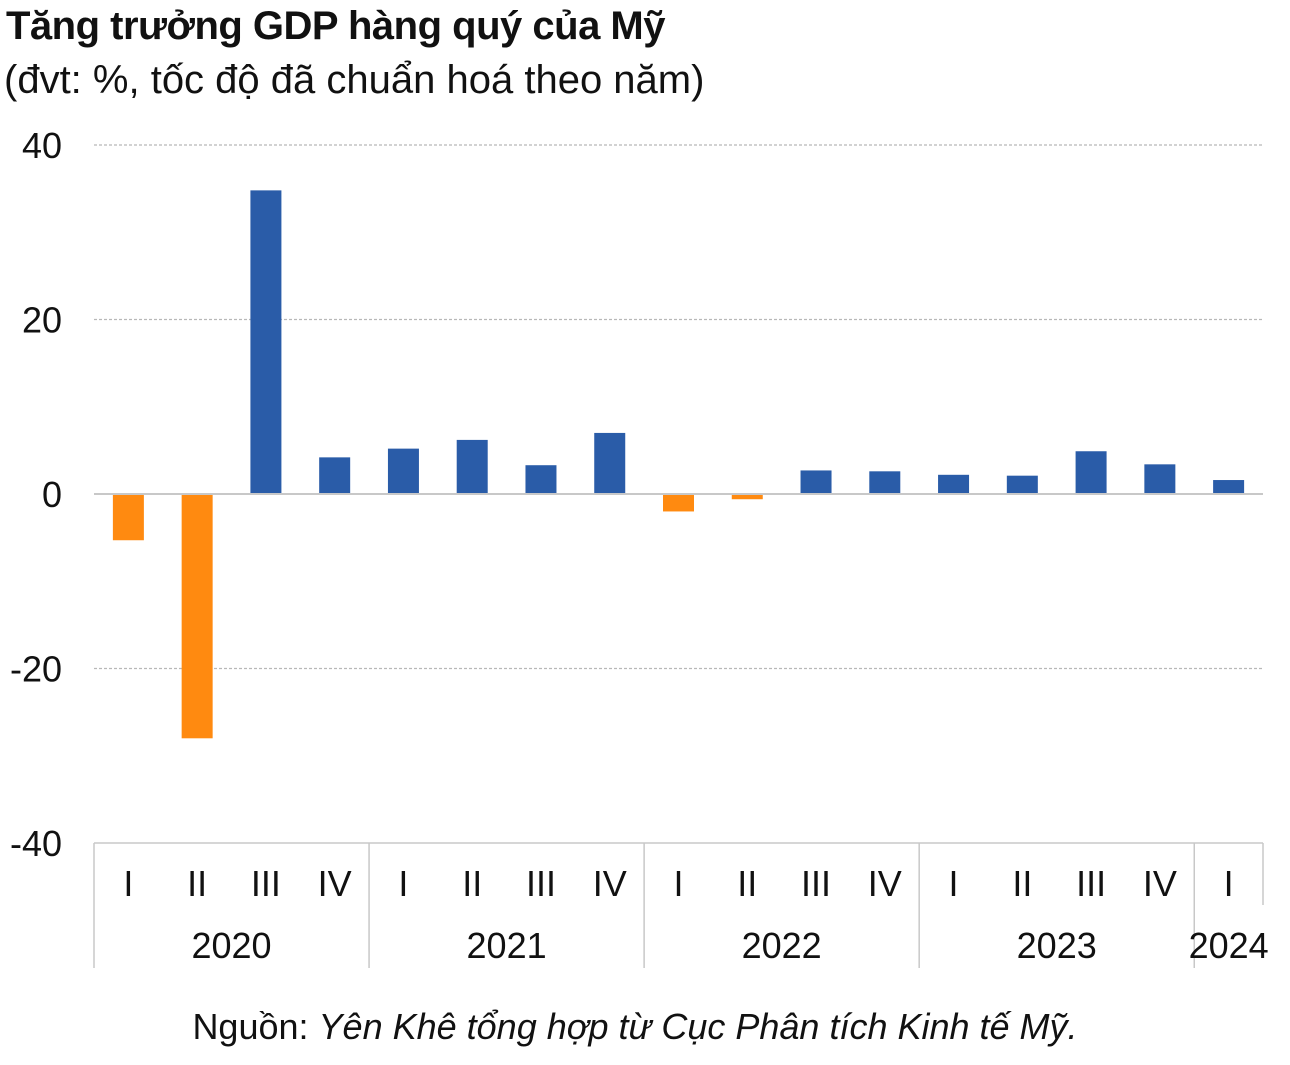  I want to click on source-prefix: Nguồn:, so click(255, 1026).